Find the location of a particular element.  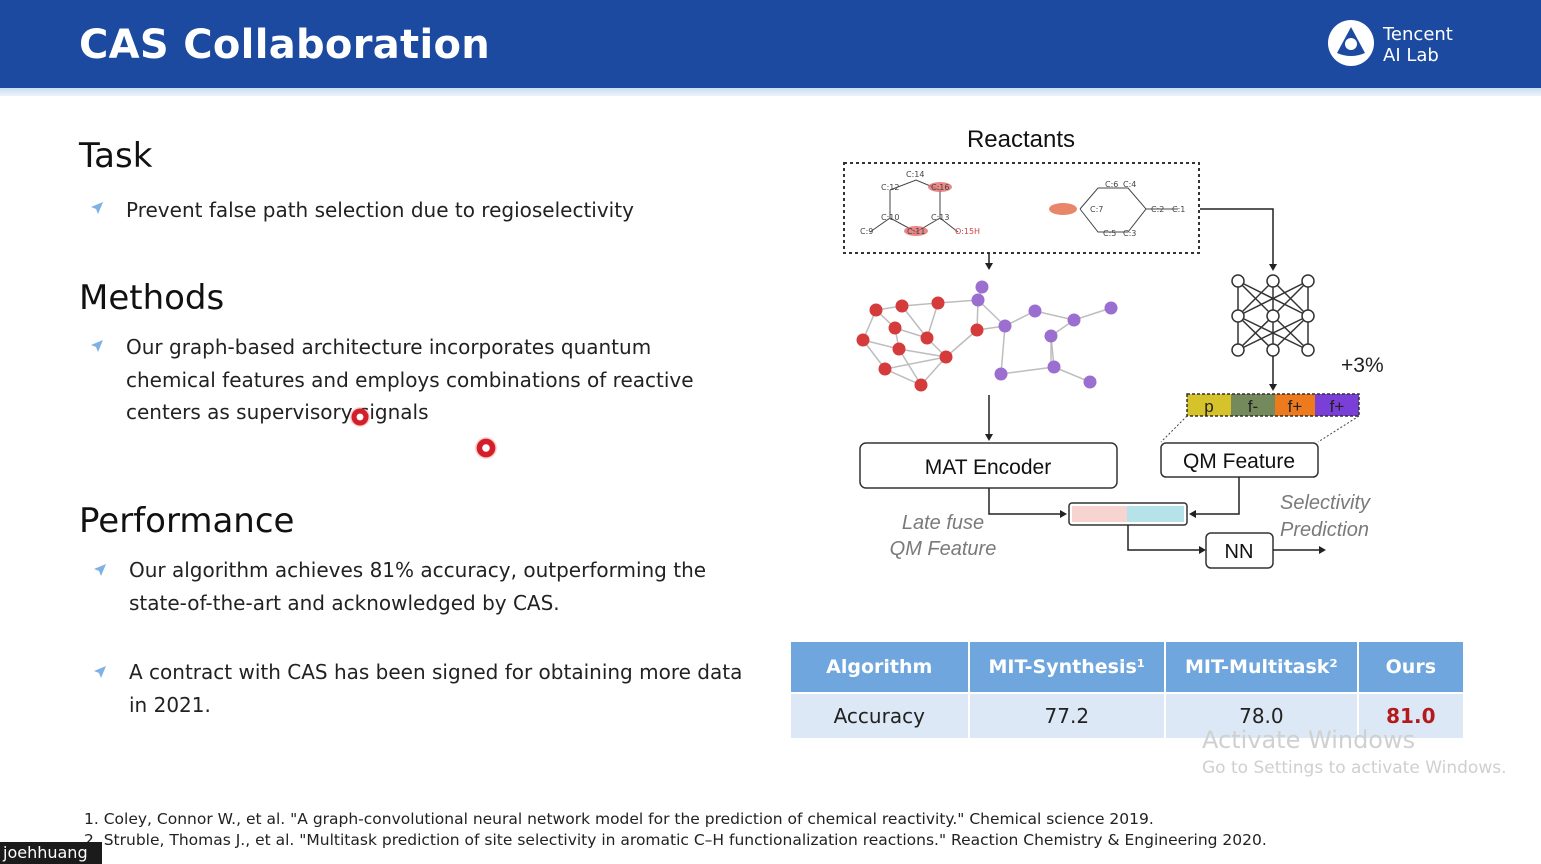

atom-label: C:5 is located at coordinates (1109, 233).